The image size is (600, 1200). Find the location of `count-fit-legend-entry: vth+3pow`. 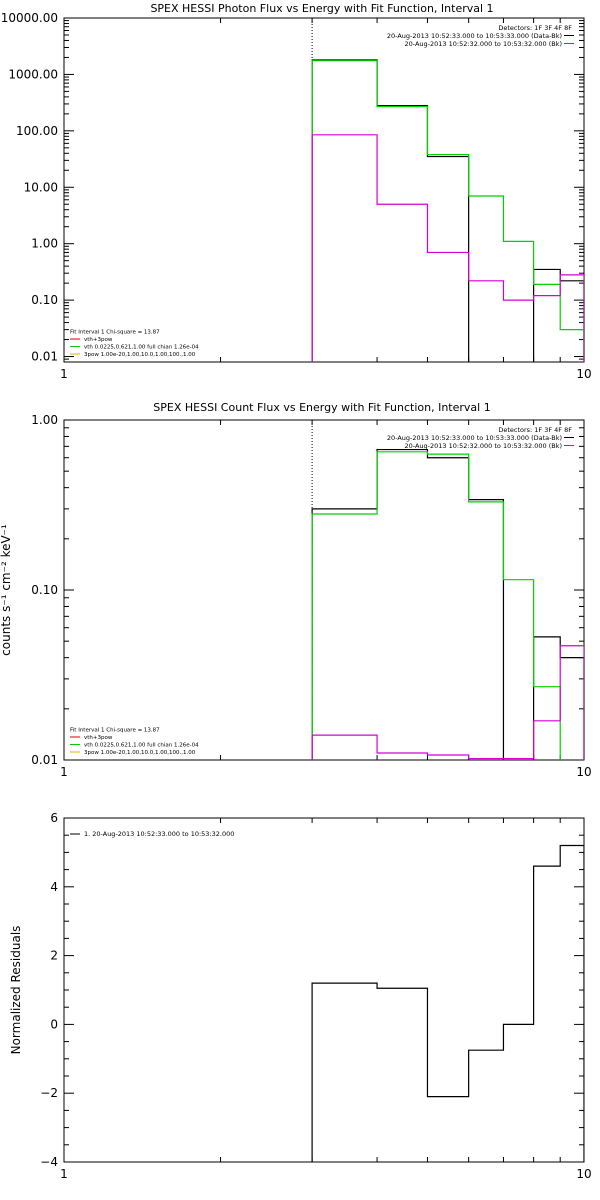

count-fit-legend-entry: vth+3pow is located at coordinates (98, 738).